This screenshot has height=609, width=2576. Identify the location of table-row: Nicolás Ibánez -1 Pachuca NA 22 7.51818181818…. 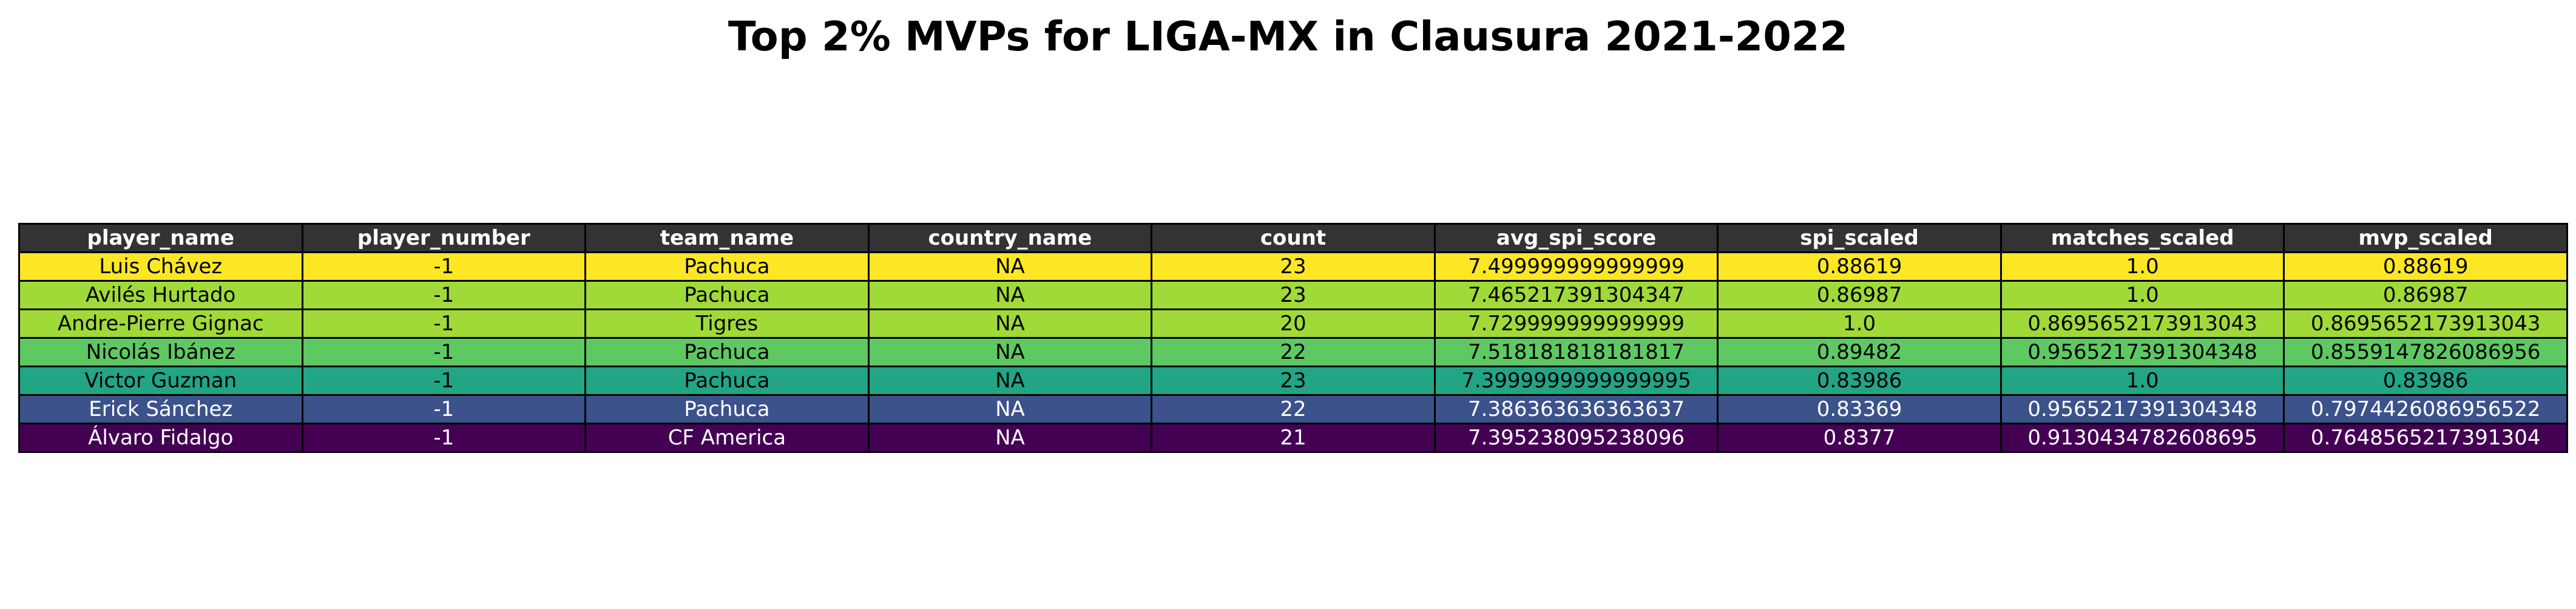
(1293, 352).